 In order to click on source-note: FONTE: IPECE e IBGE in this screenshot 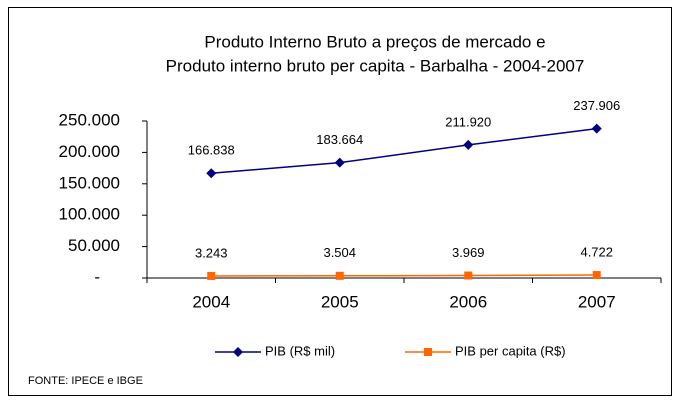, I will do `click(85, 381)`.